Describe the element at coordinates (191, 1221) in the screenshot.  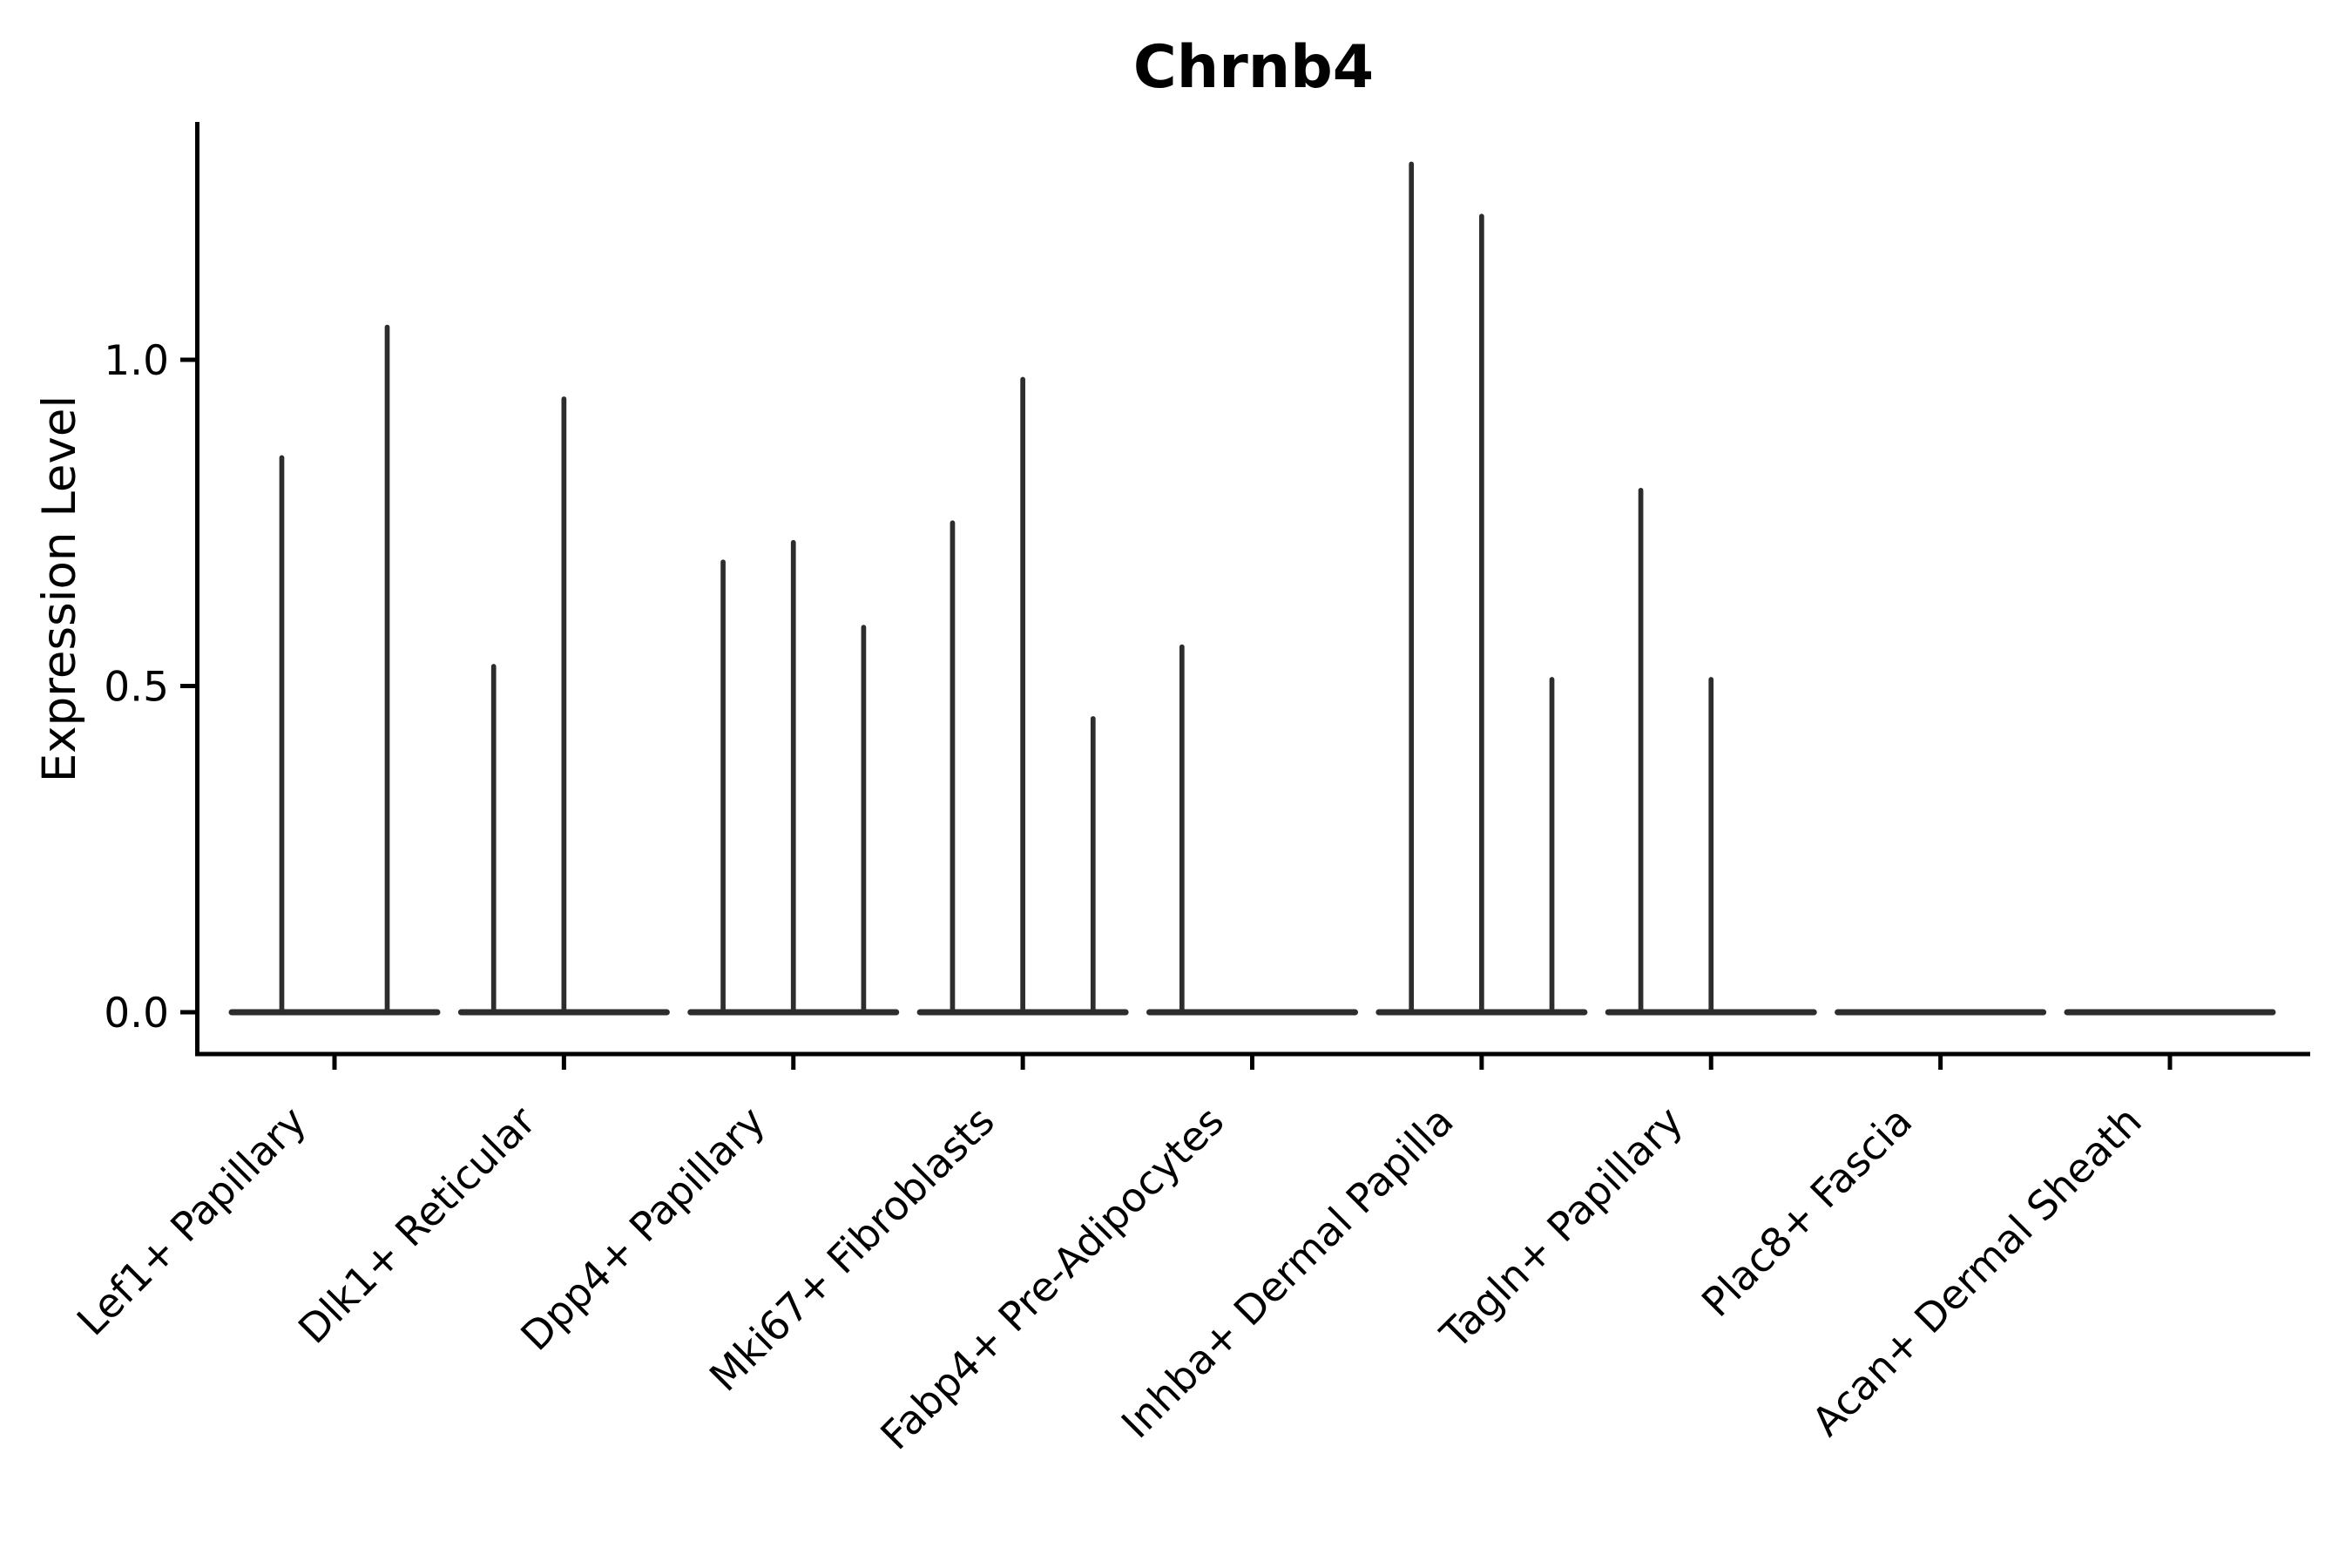
I see `x-tick-label: Lef1+ Papillary` at that location.